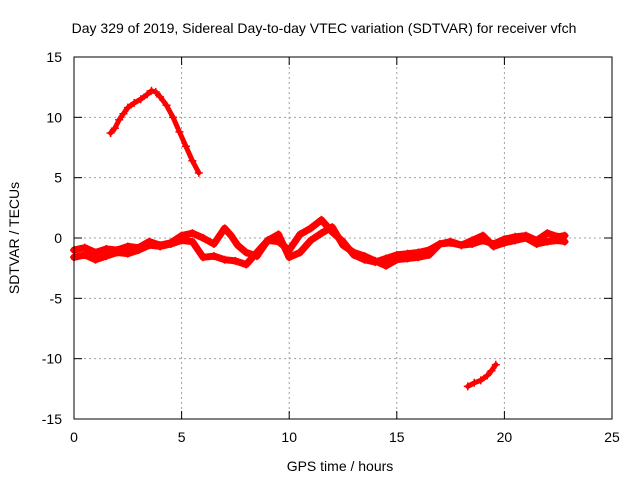 This screenshot has width=640, height=480. What do you see at coordinates (505, 437) in the screenshot?
I see `x-tick-label: 20` at bounding box center [505, 437].